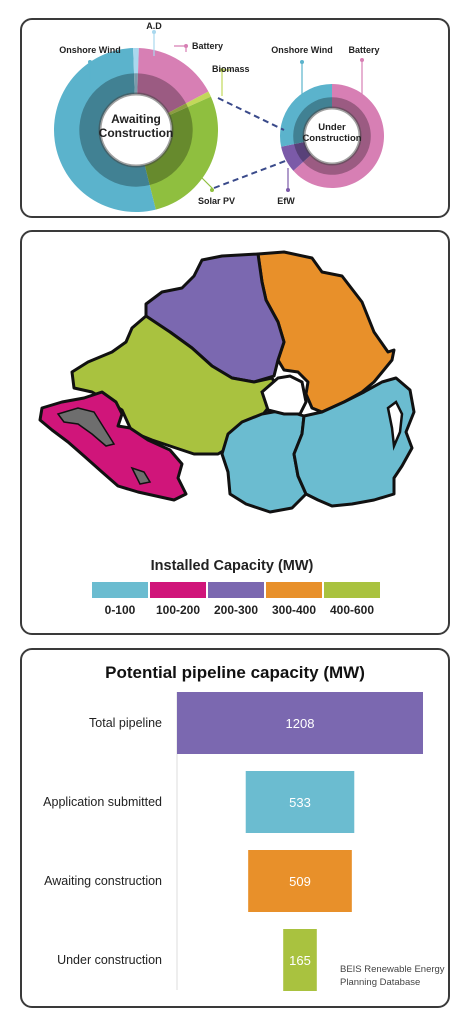 This screenshot has height=1024, width=464. I want to click on label-battery-under: Battery, so click(363, 50).